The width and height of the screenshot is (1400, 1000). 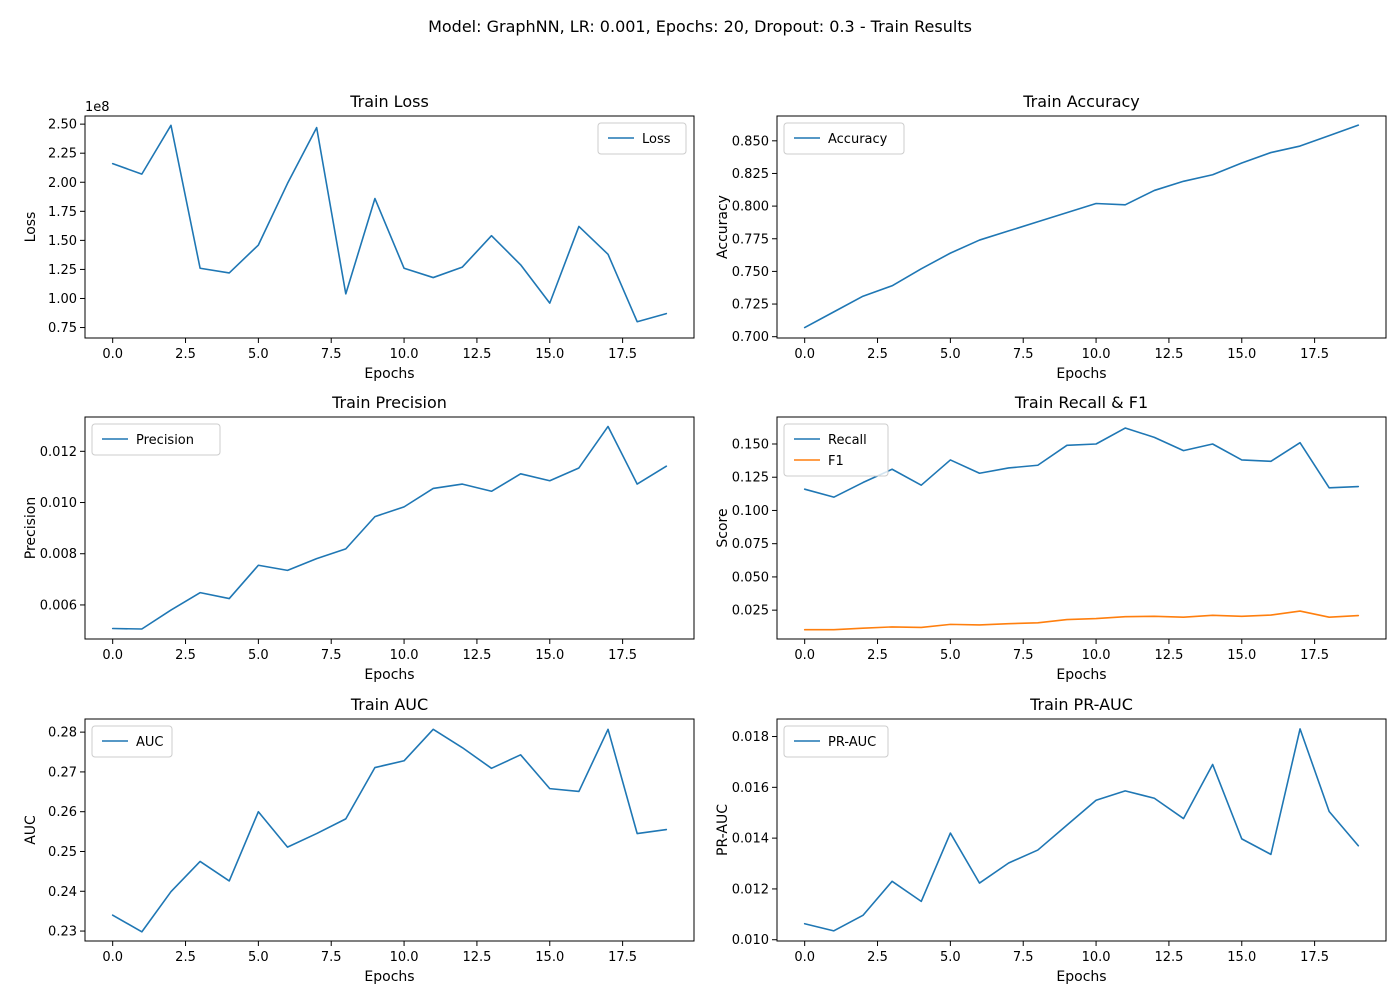 I want to click on train-precision-legend: Precision, so click(x=156, y=439).